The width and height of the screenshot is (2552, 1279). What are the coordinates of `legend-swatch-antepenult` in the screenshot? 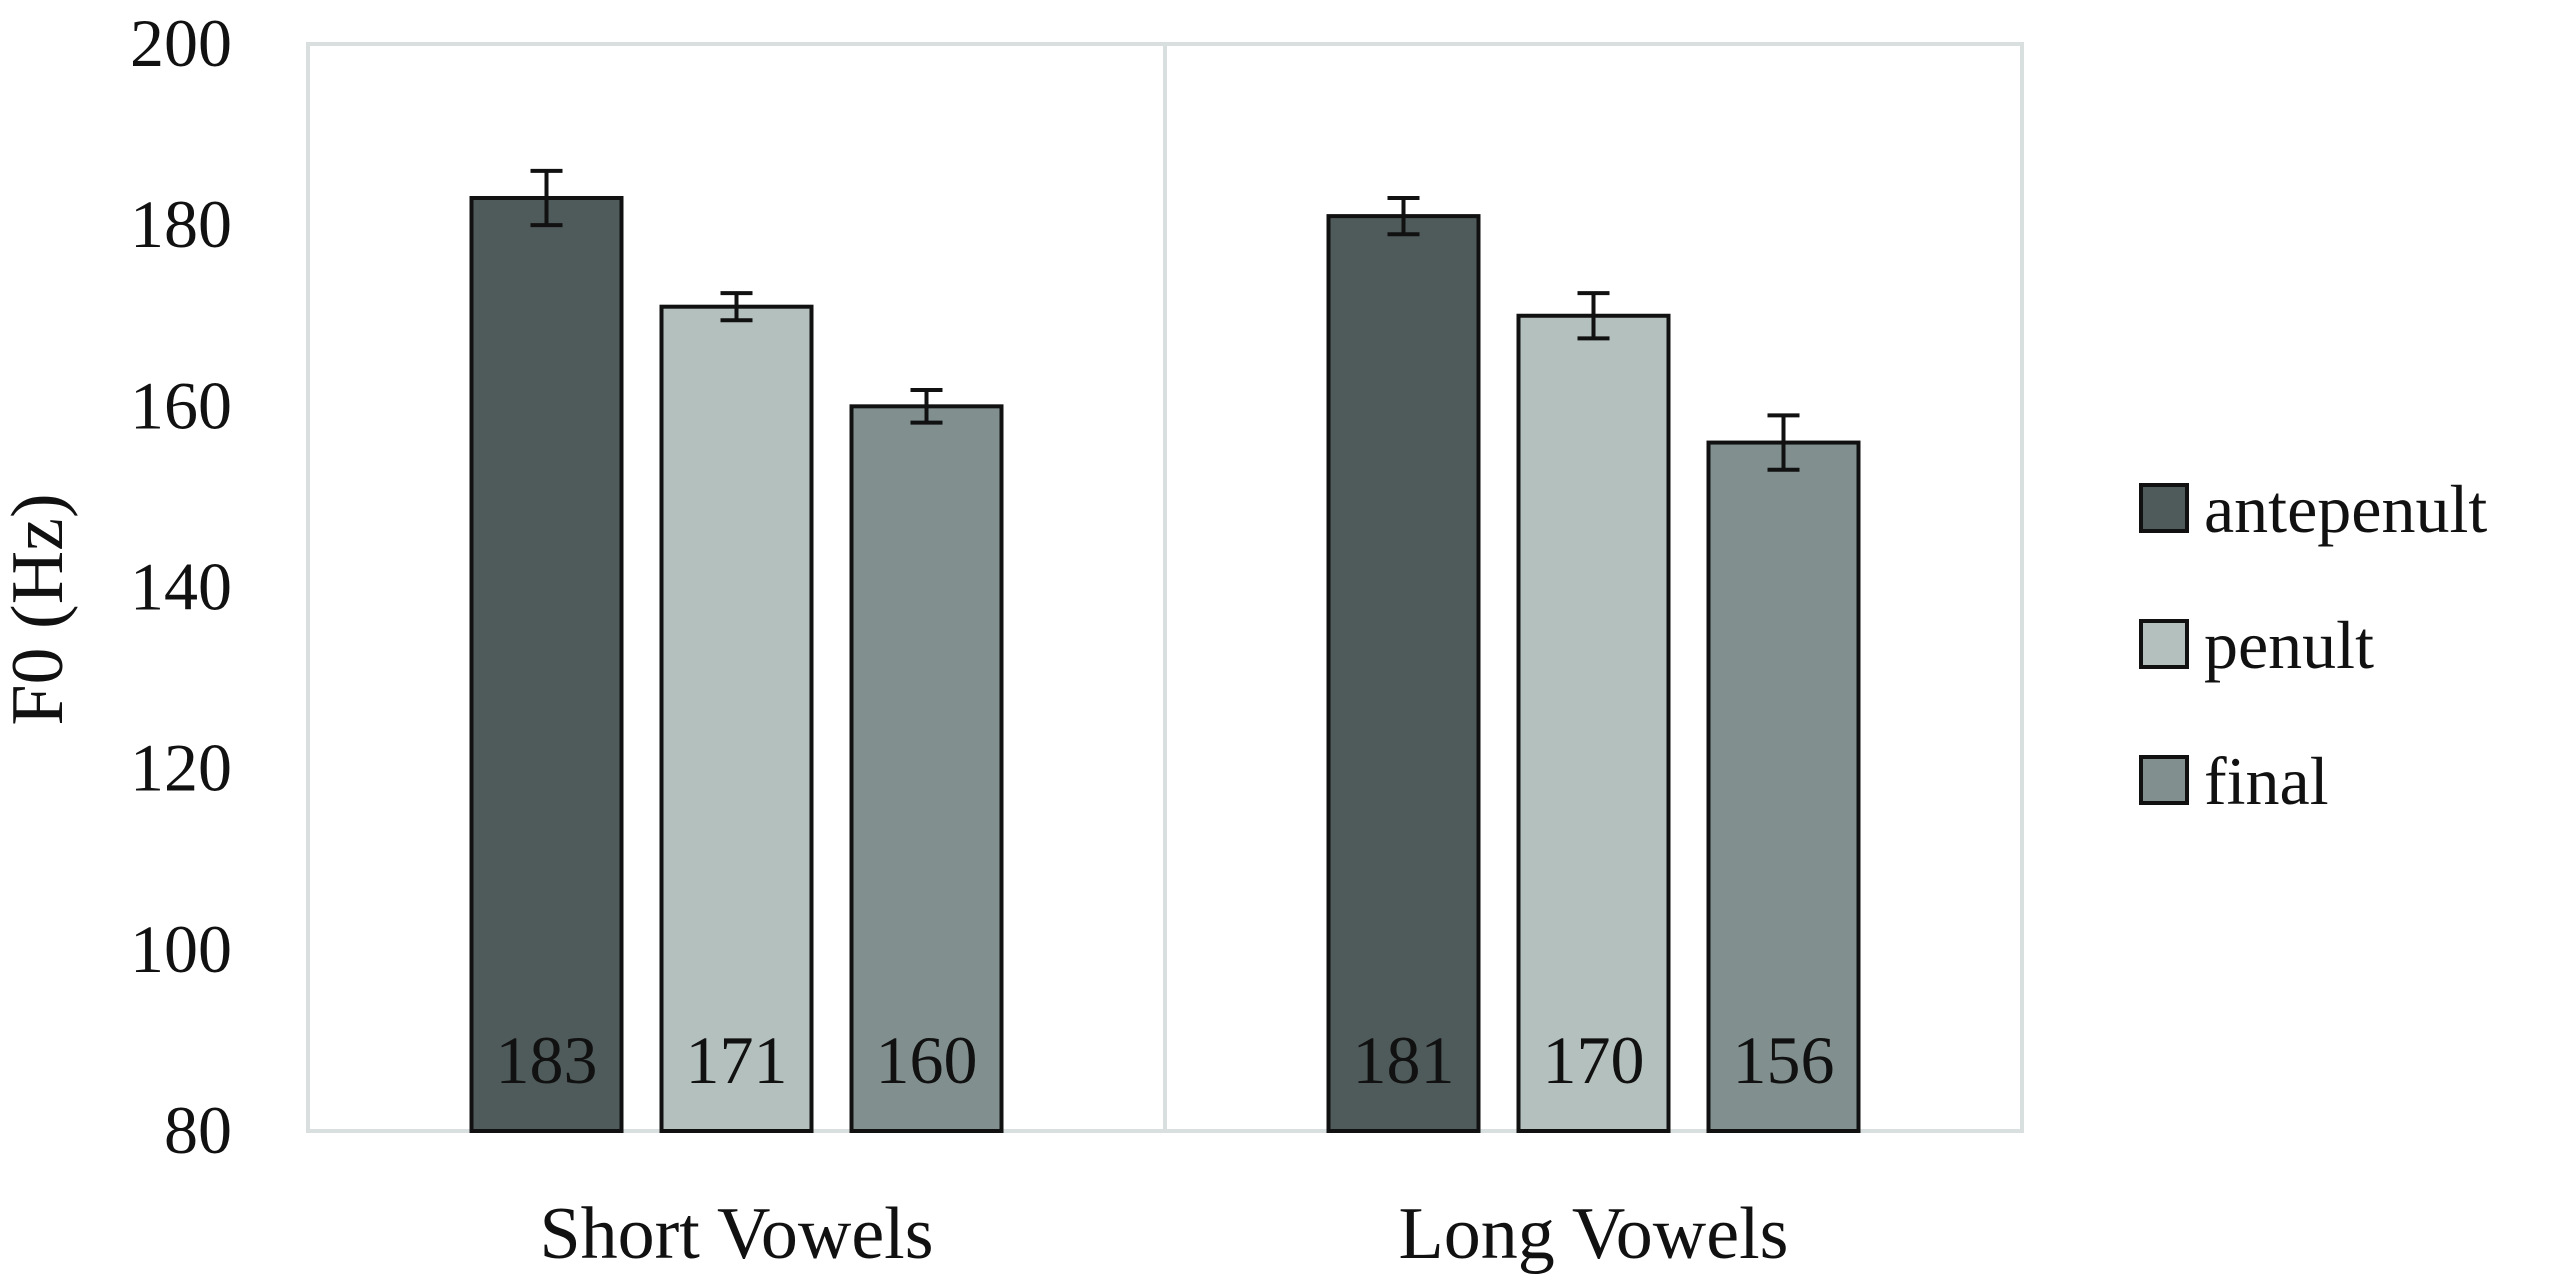 It's located at (2164, 508).